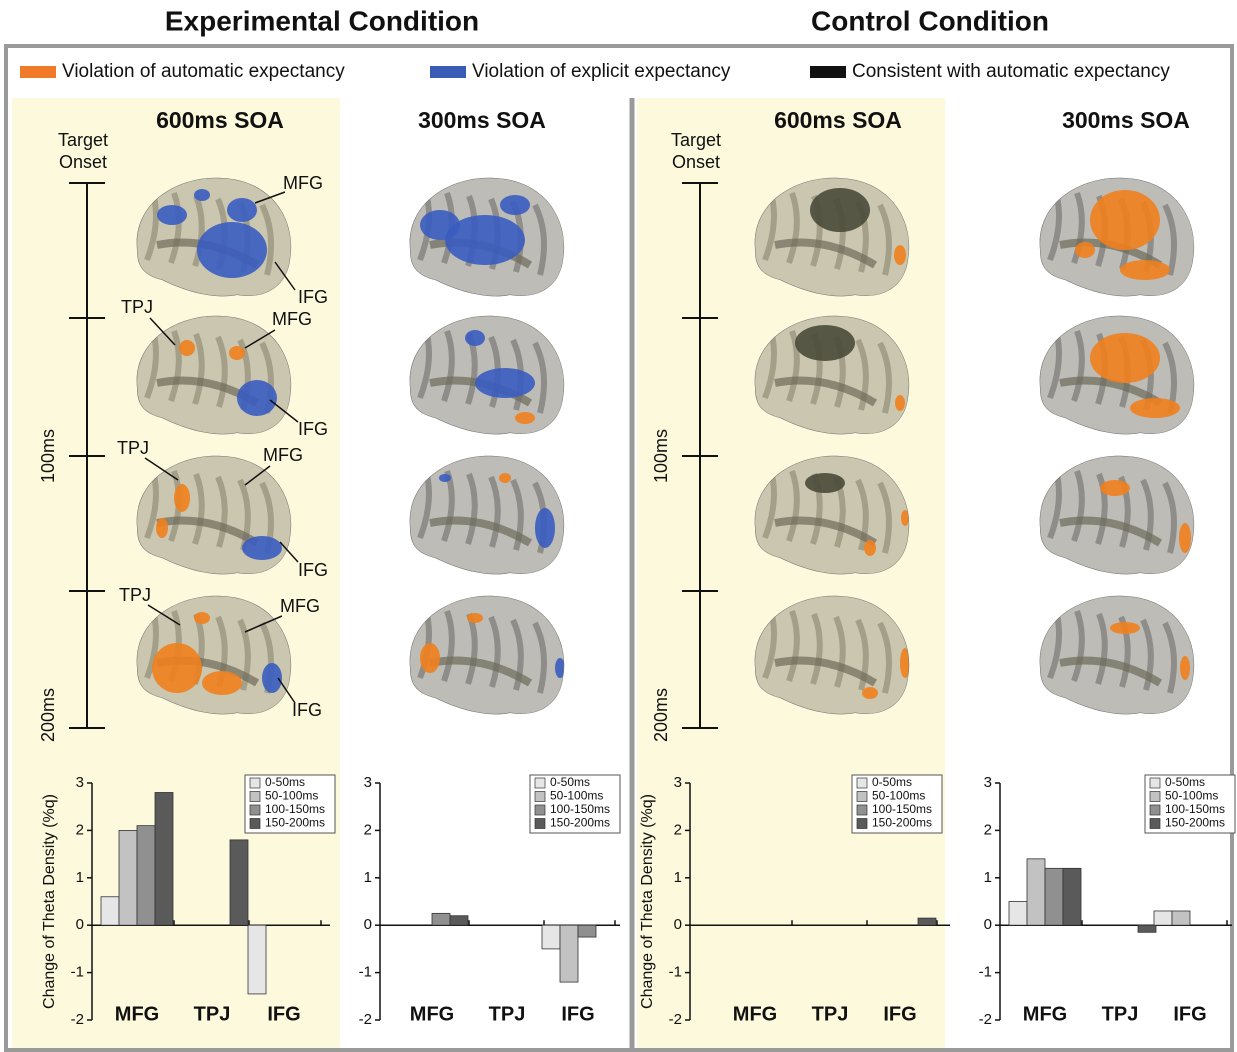 The image size is (1237, 1052). I want to click on legend-label: 100-150ms, so click(902, 809).